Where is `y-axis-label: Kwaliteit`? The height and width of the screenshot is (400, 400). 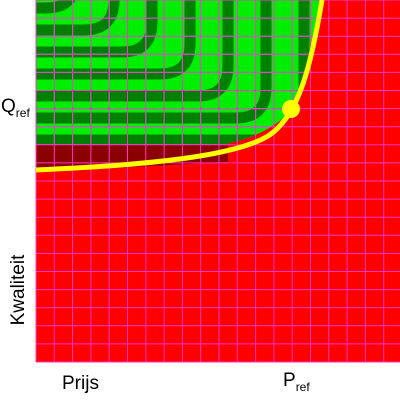 y-axis-label: Kwaliteit is located at coordinates (18, 289).